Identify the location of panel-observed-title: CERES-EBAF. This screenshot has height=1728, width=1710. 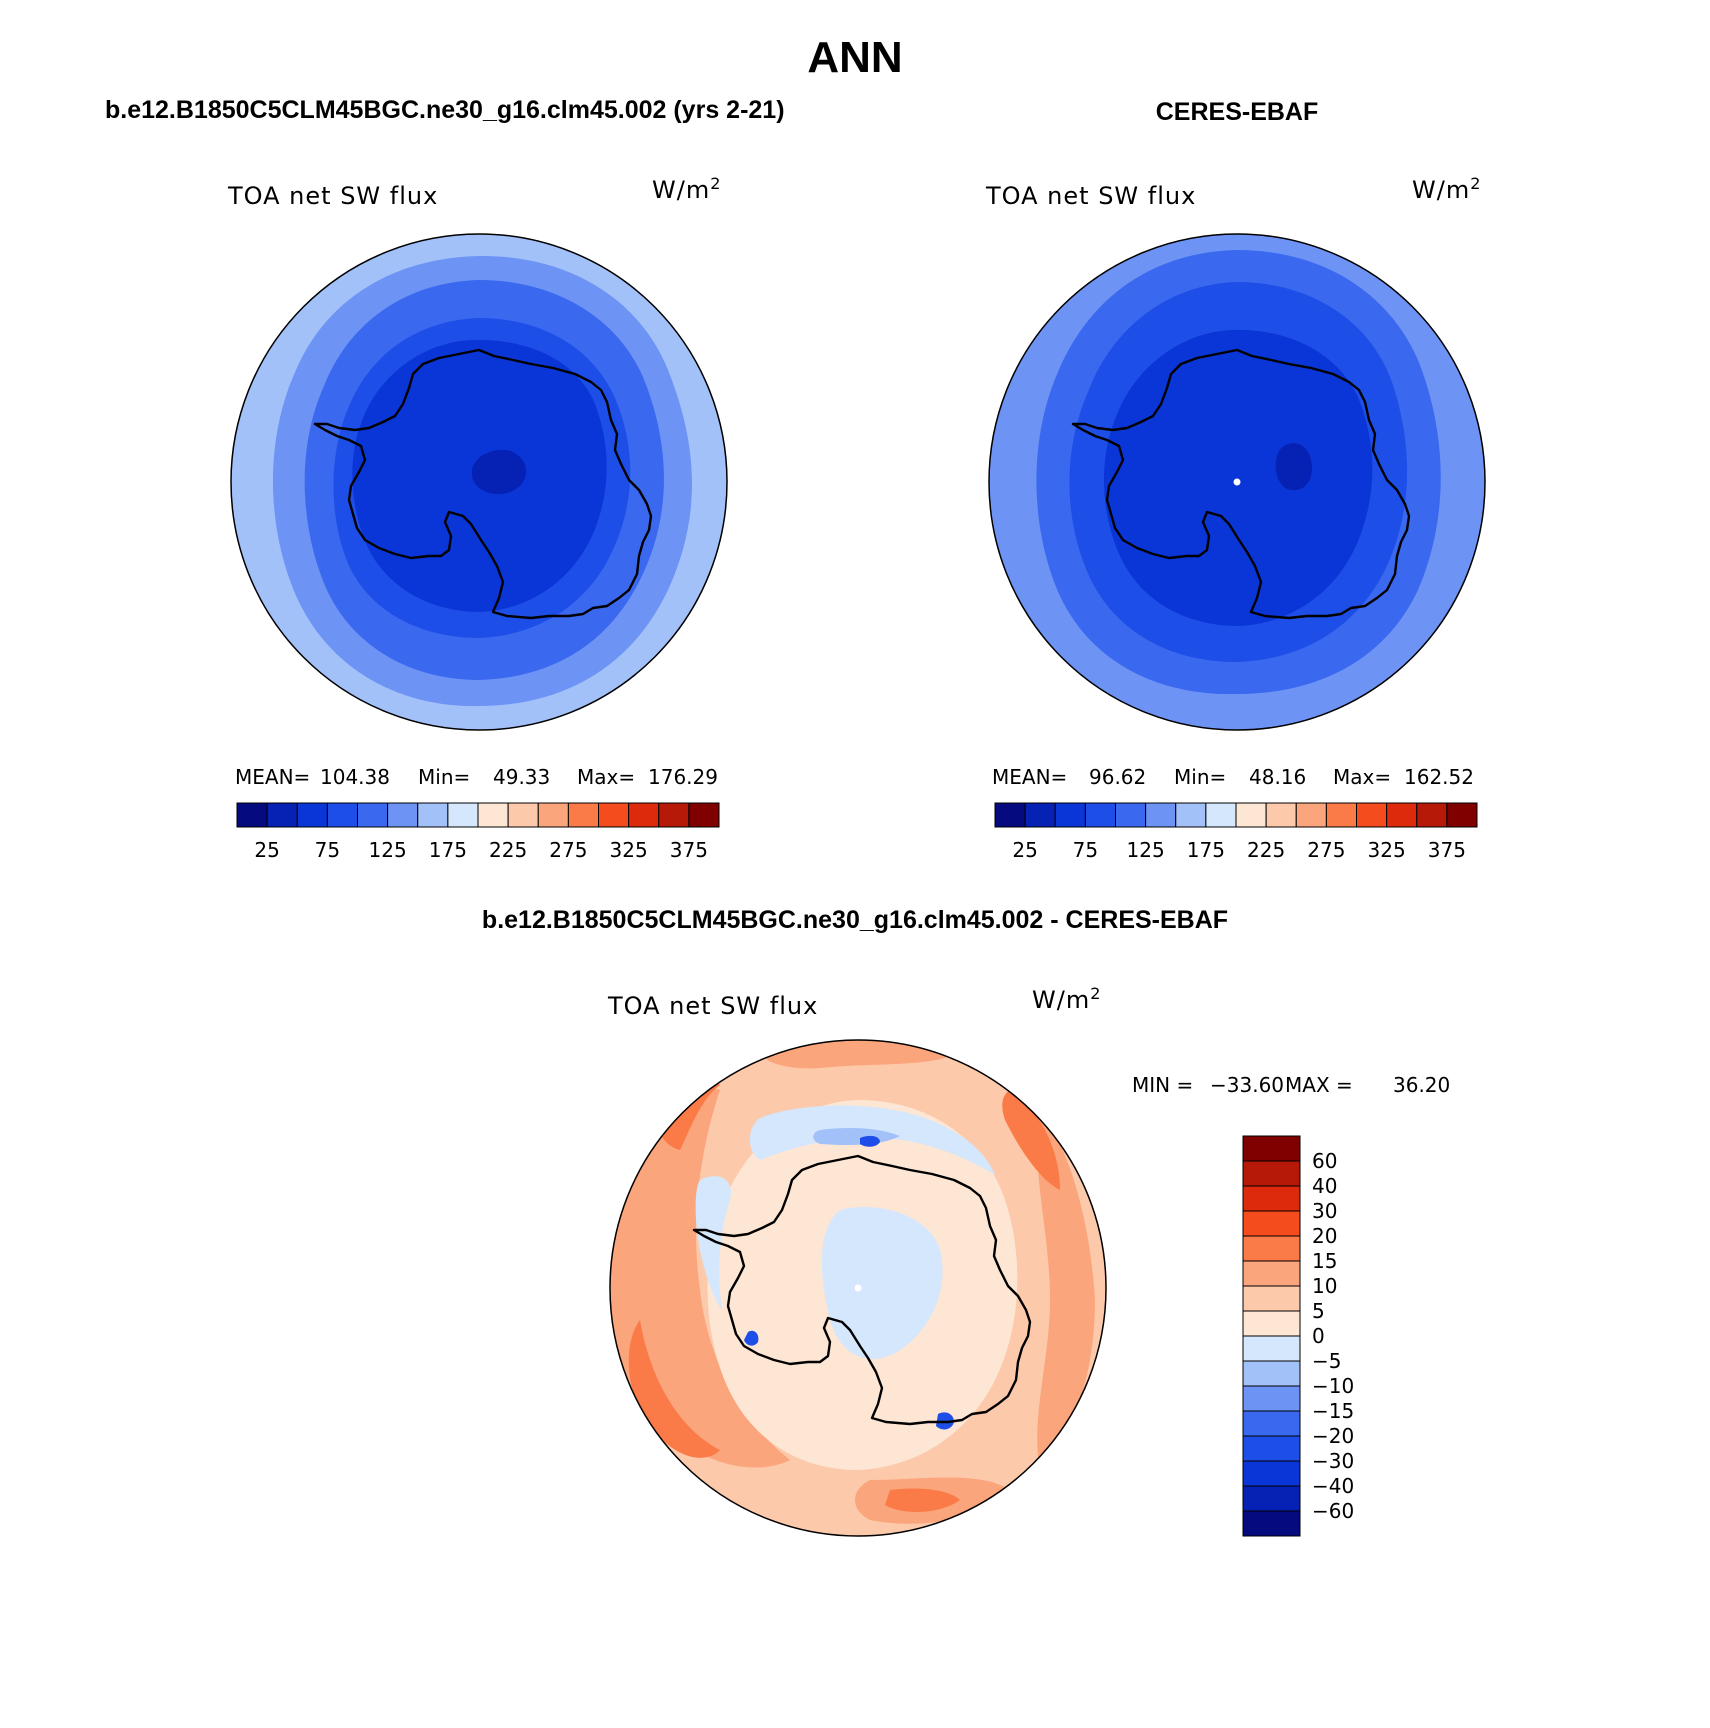
(1237, 112).